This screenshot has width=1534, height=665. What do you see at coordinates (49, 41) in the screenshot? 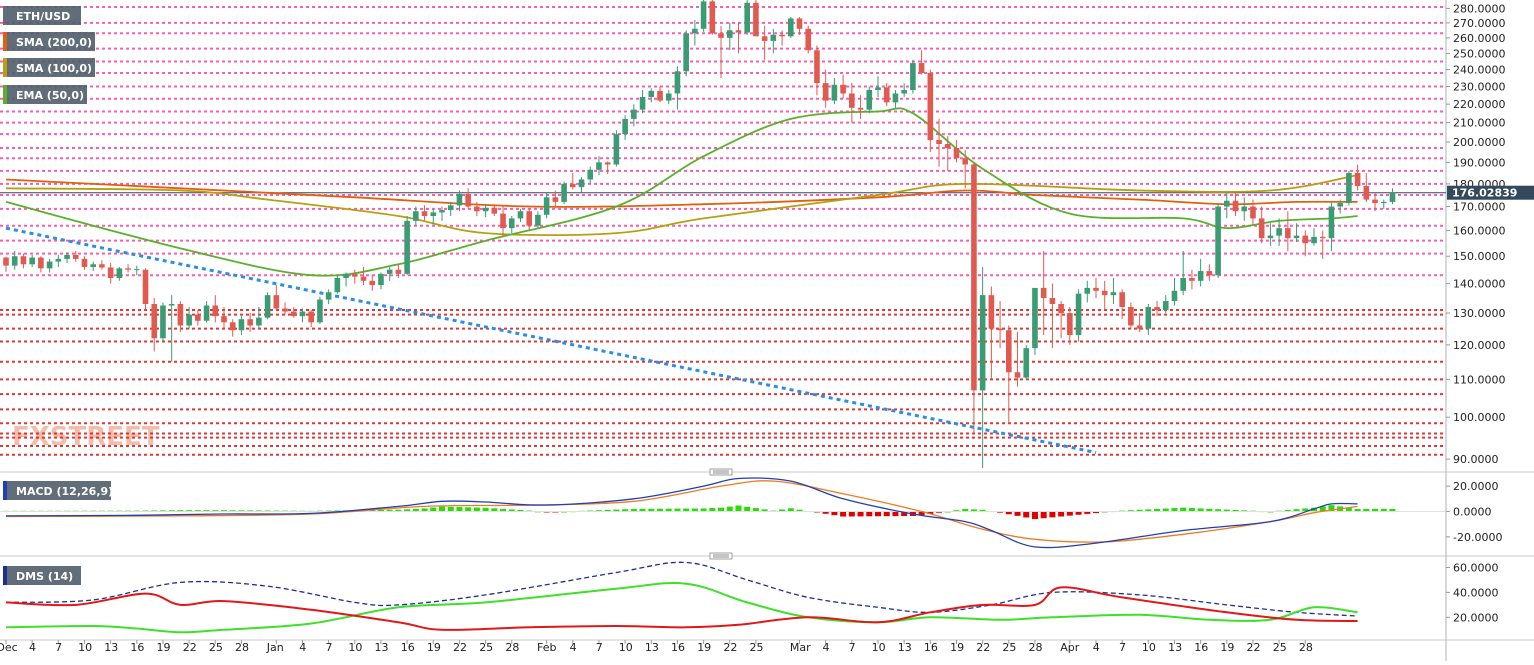
I see `legend-sma-200: SMA (200,0)` at bounding box center [49, 41].